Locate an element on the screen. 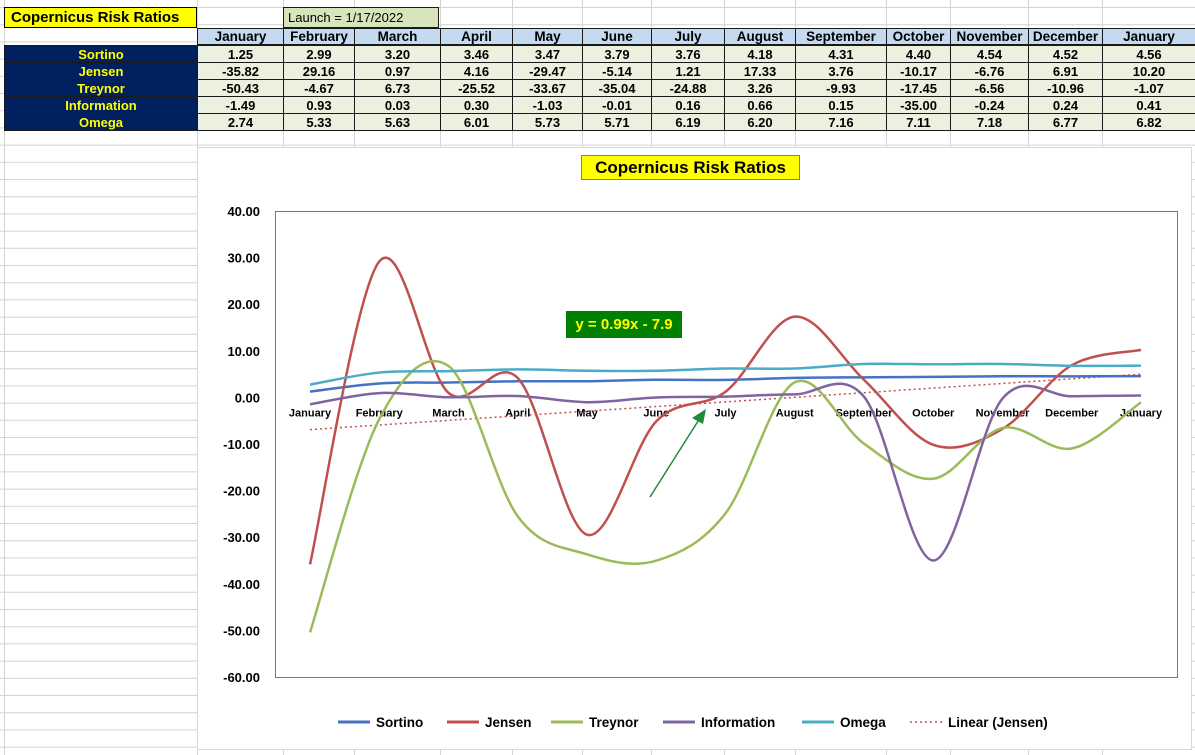  y-tick-label: -50.00 is located at coordinates (241, 630).